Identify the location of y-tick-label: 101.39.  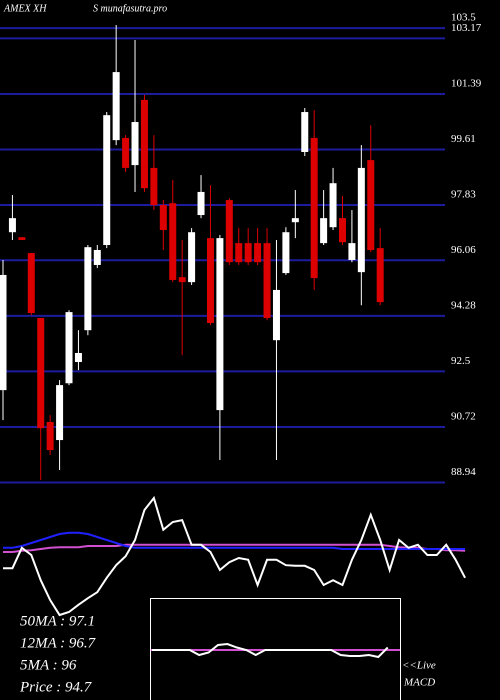
(466, 83).